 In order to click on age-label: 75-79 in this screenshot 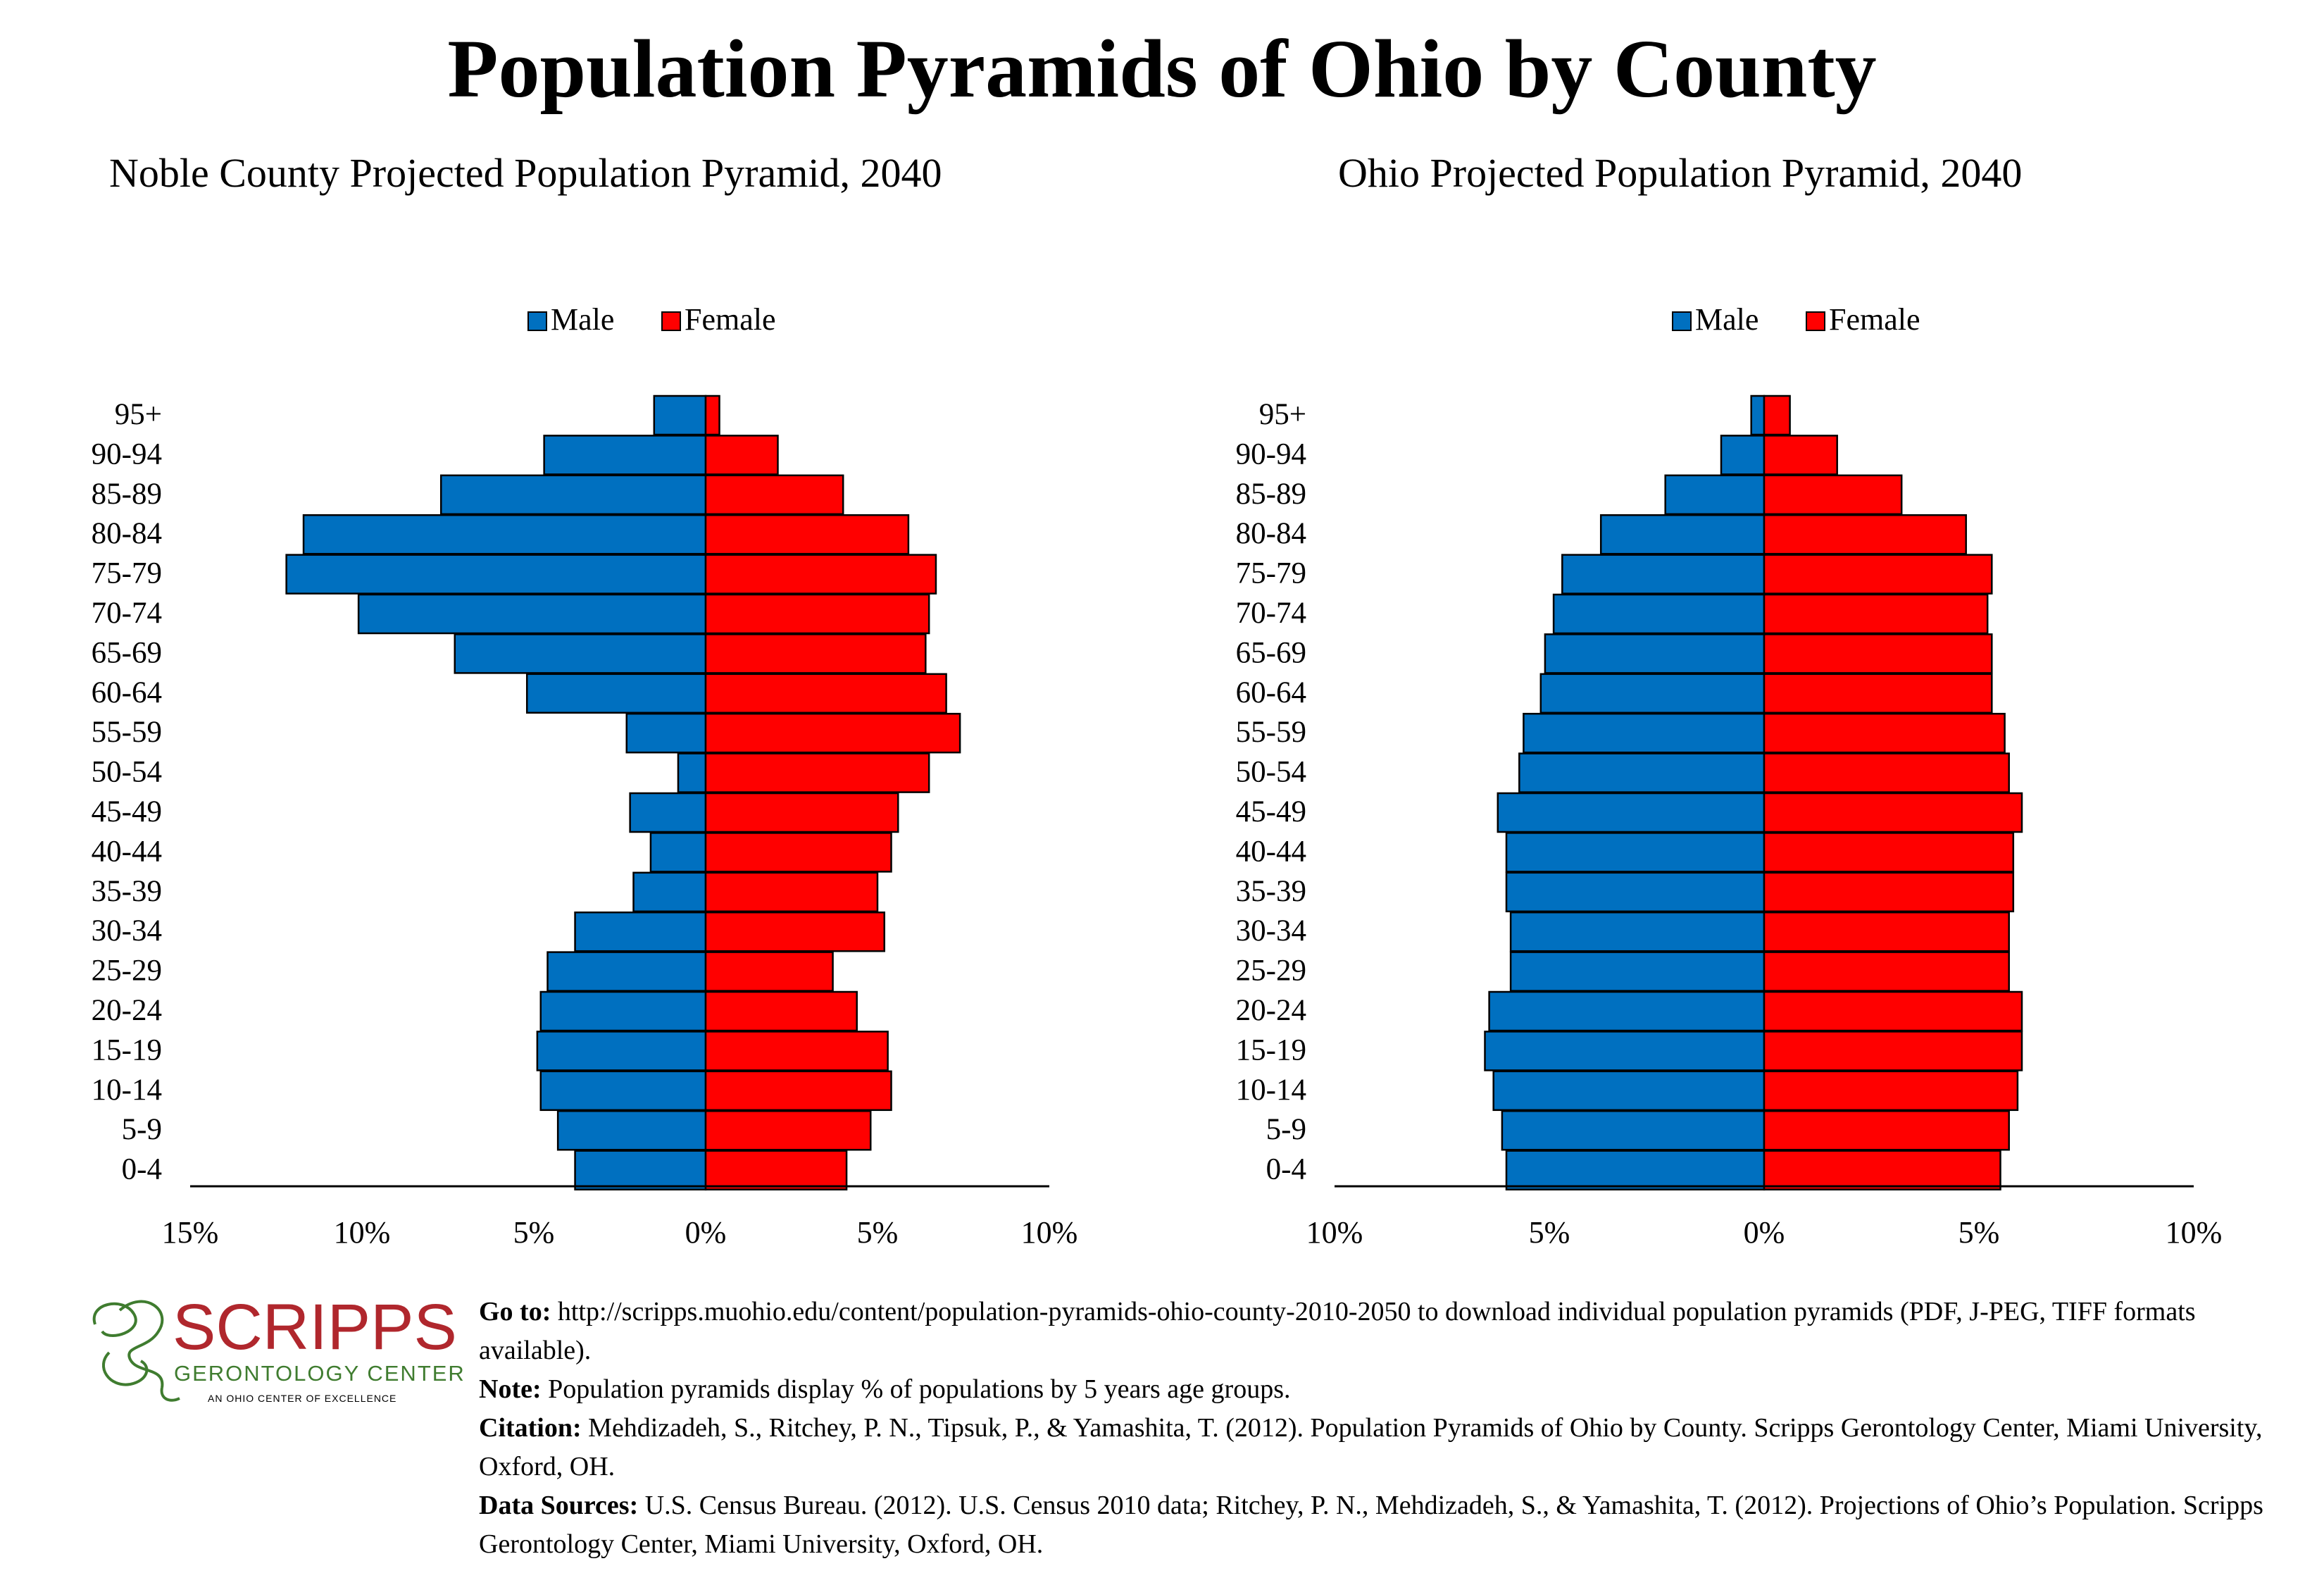, I will do `click(127, 573)`.